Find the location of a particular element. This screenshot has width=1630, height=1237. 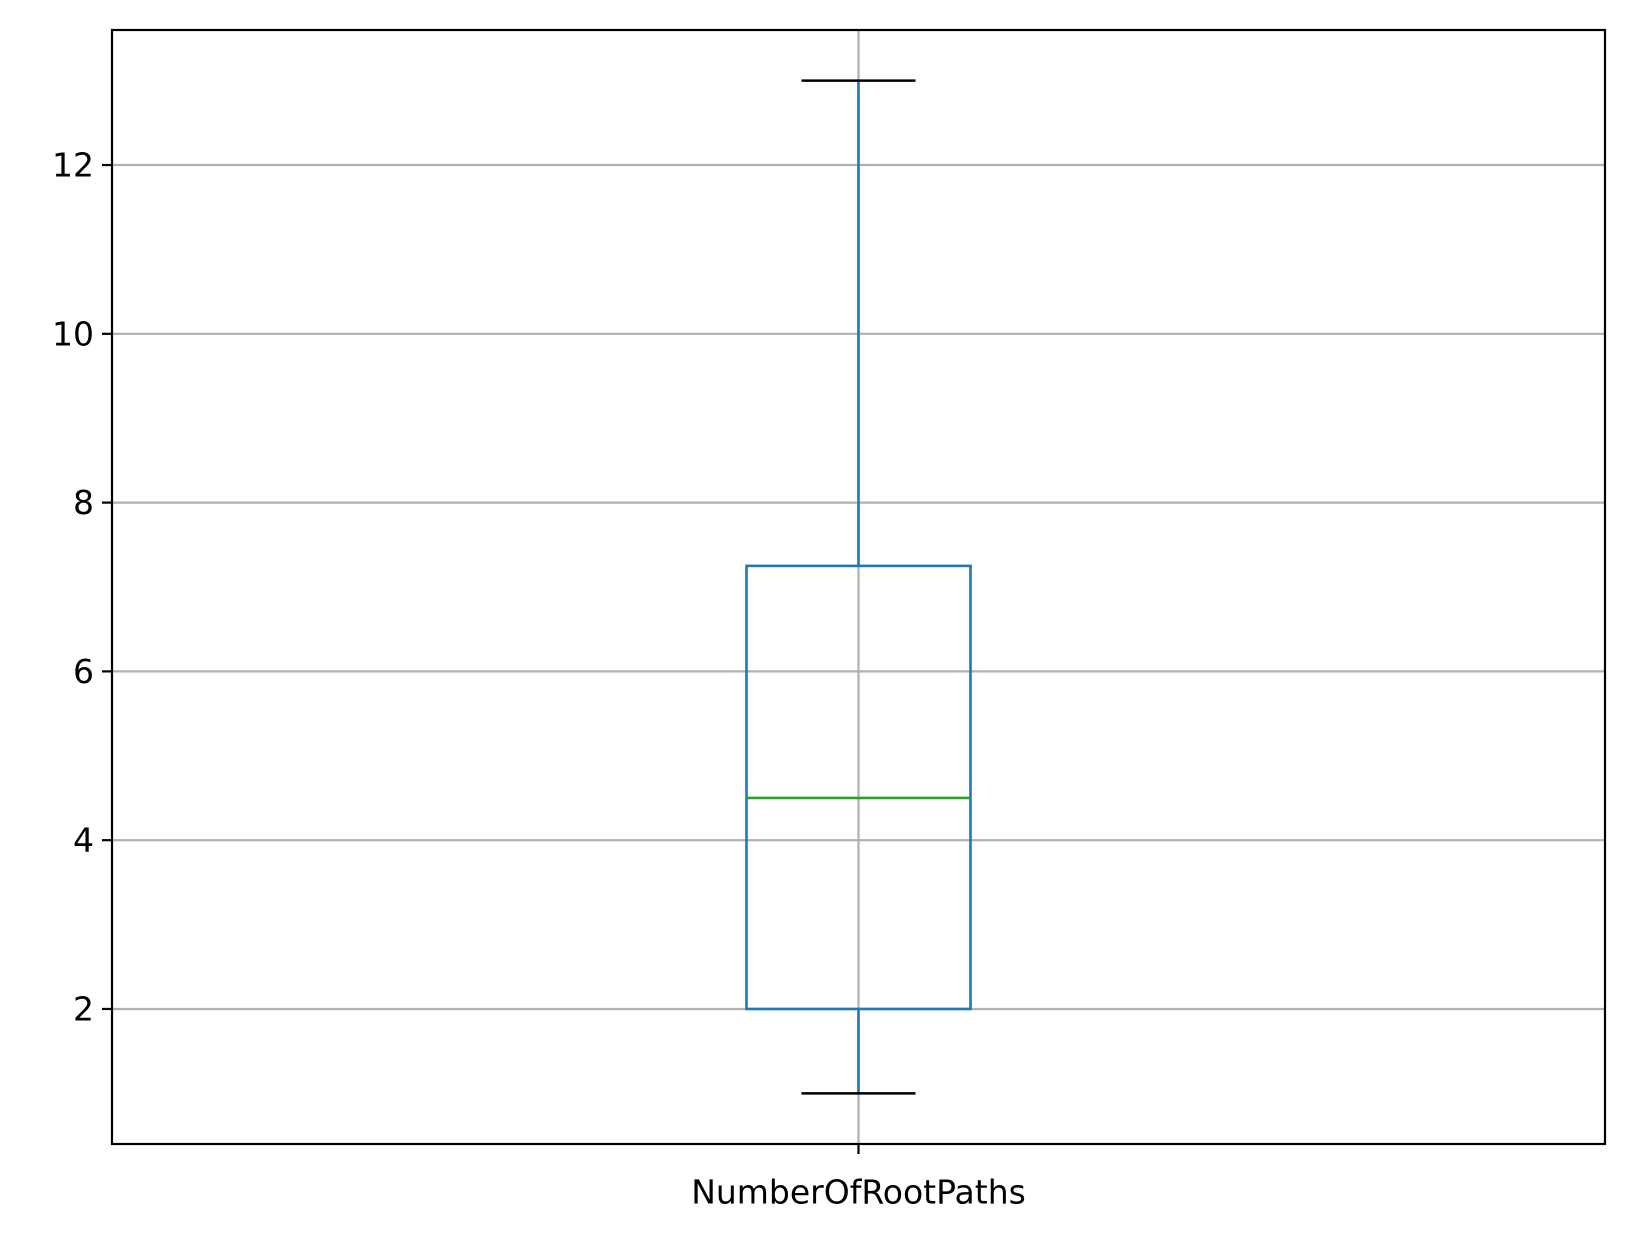

y-tick-label: 4 is located at coordinates (83, 840).